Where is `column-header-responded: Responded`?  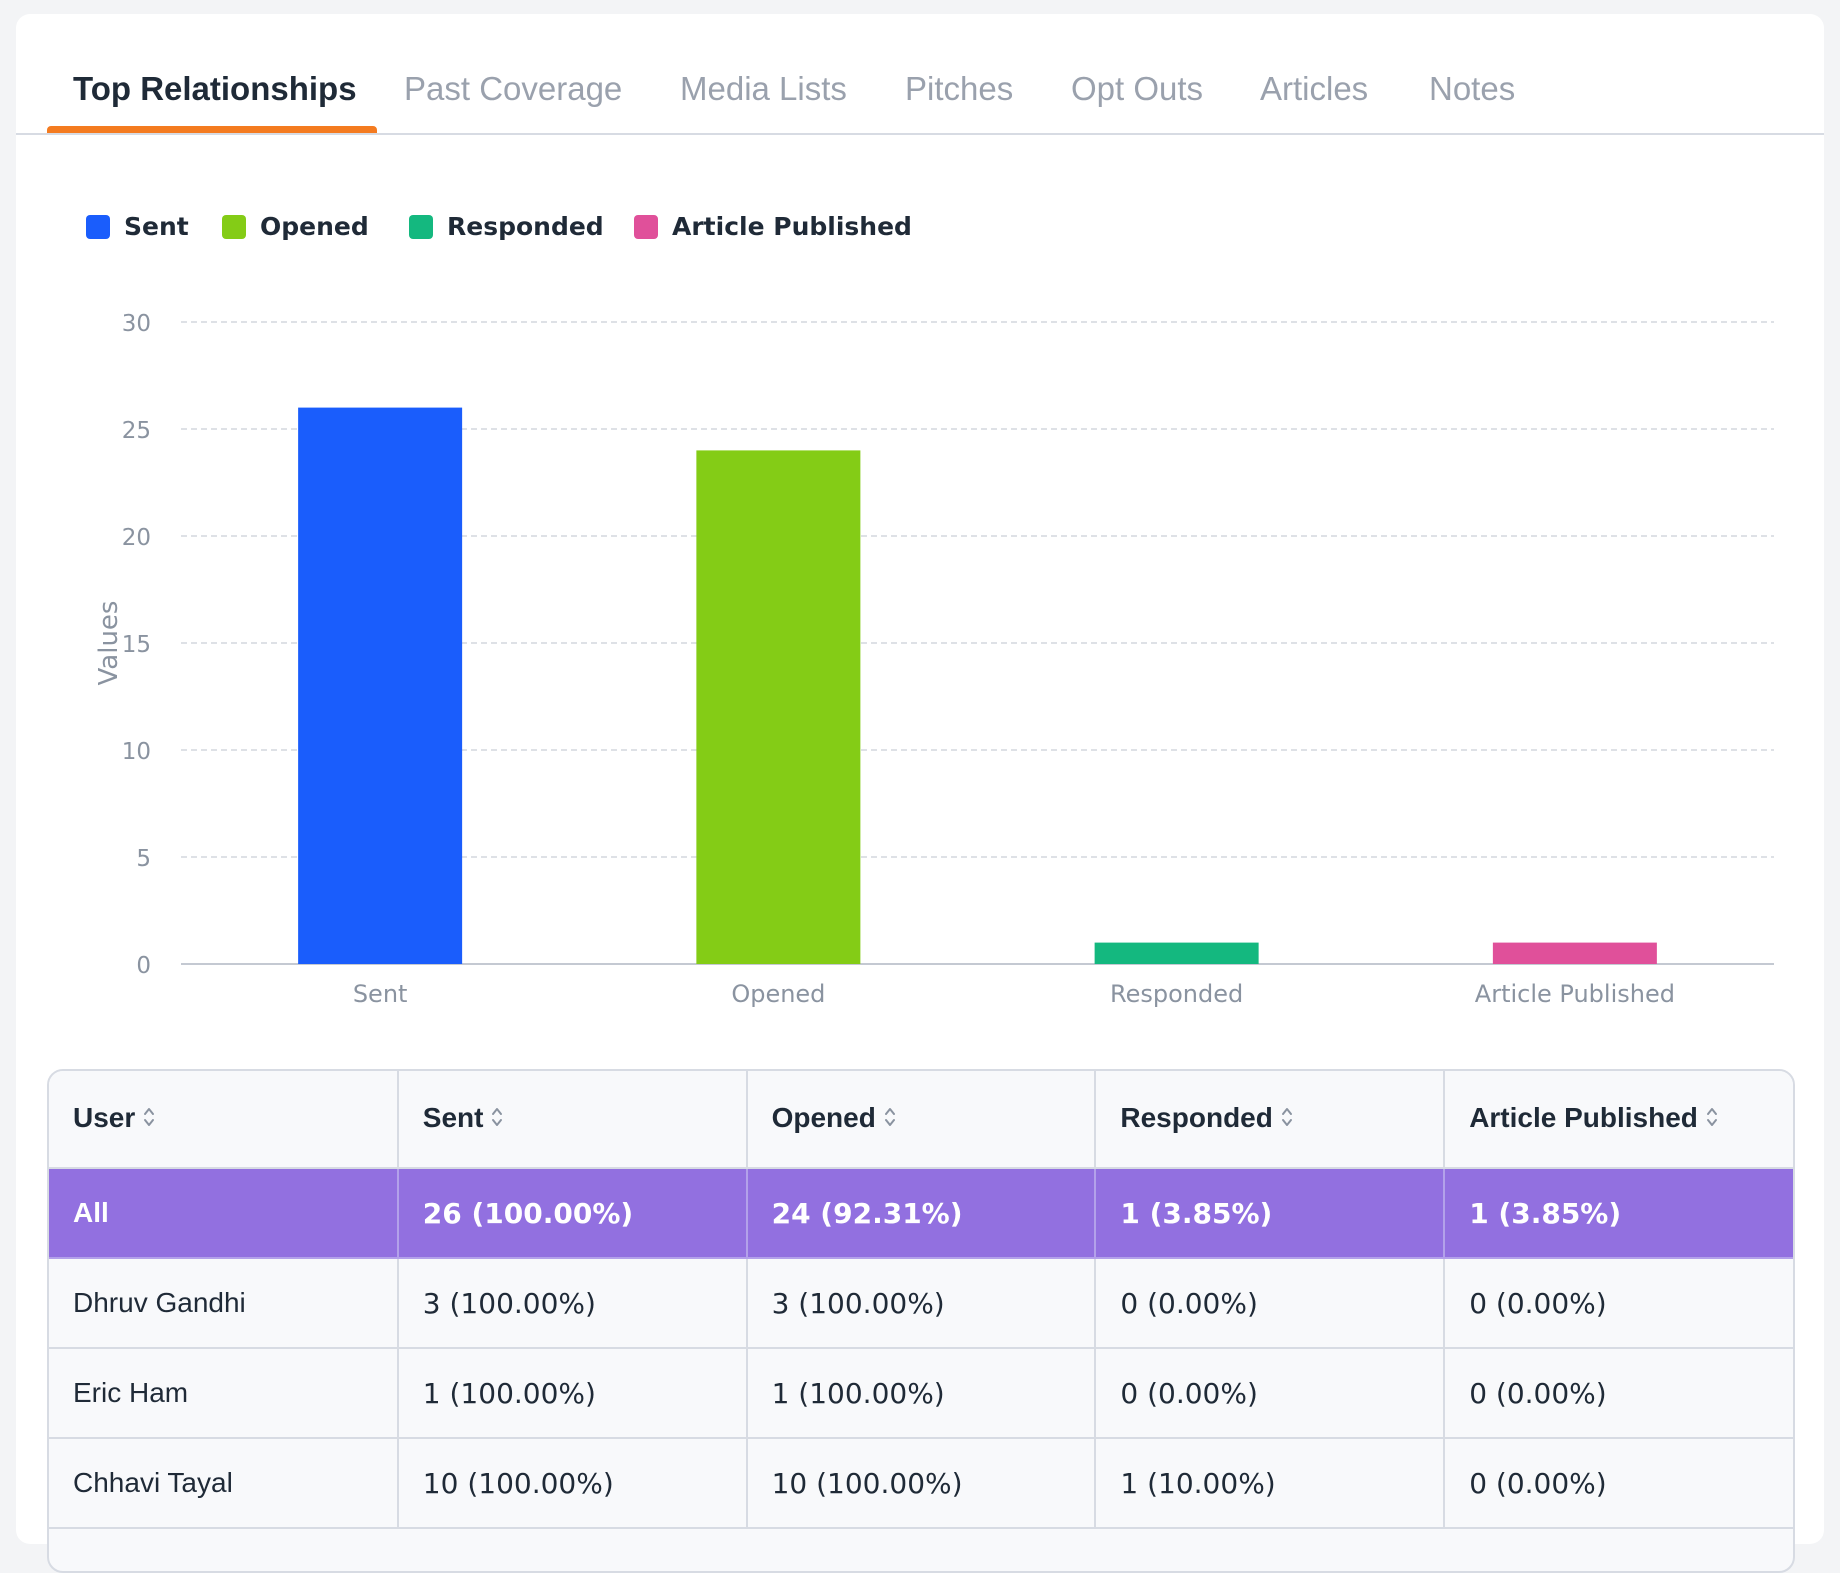 column-header-responded: Responded is located at coordinates (1270, 1120).